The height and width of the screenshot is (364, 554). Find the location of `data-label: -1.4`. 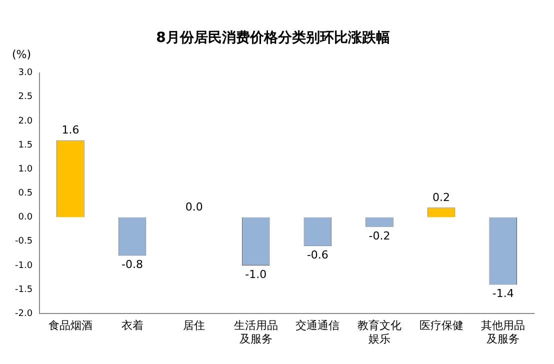

data-label: -1.4 is located at coordinates (503, 293).